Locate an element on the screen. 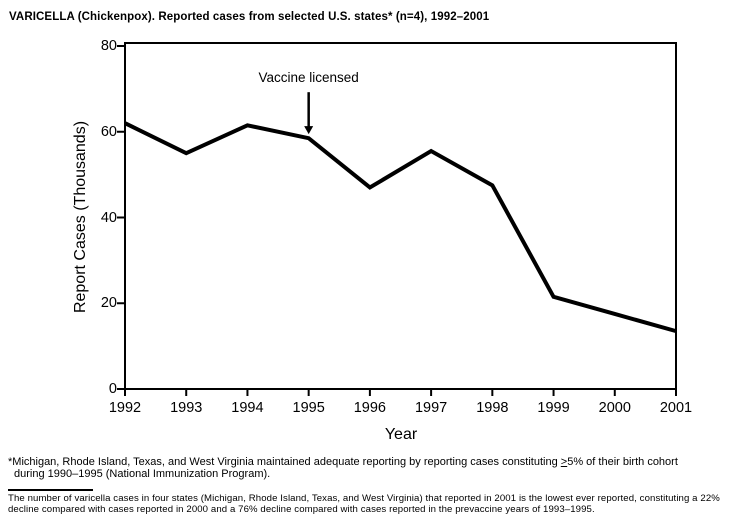 This screenshot has width=752, height=529. y-tick-label: 20 is located at coordinates (108, 303).